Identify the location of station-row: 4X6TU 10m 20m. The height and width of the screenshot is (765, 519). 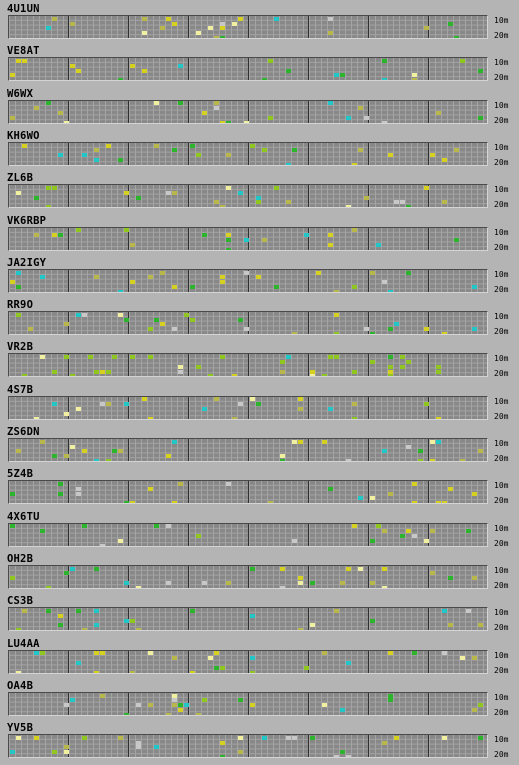
(259, 529).